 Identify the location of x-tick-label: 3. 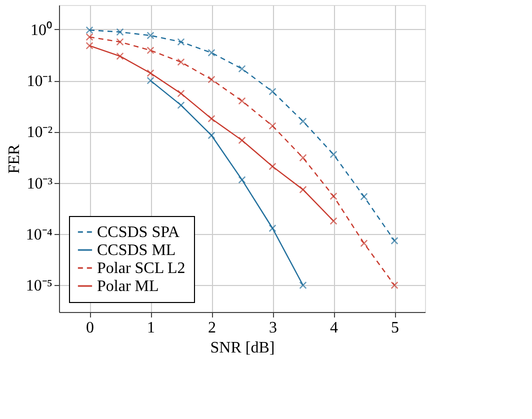
(273, 328).